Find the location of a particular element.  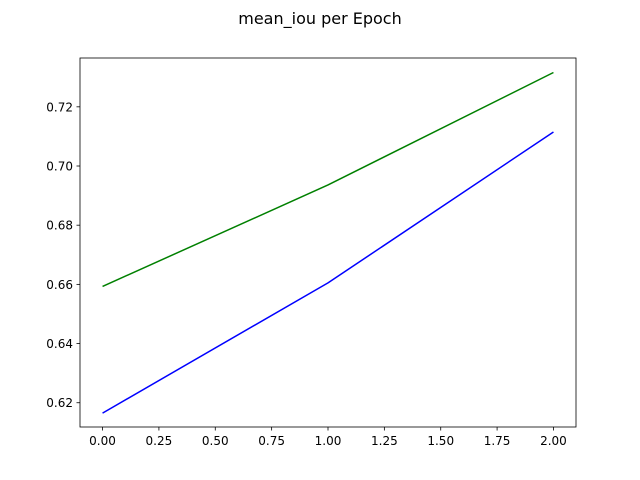

y-tick-label: 0.62 is located at coordinates (59, 403).